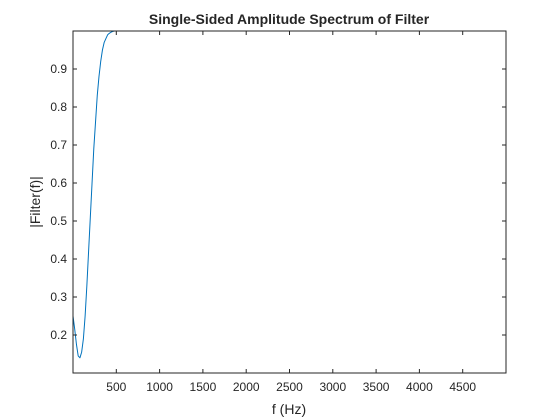 This screenshot has width=560, height=420. I want to click on x-tick-label: 2000, so click(246, 387).